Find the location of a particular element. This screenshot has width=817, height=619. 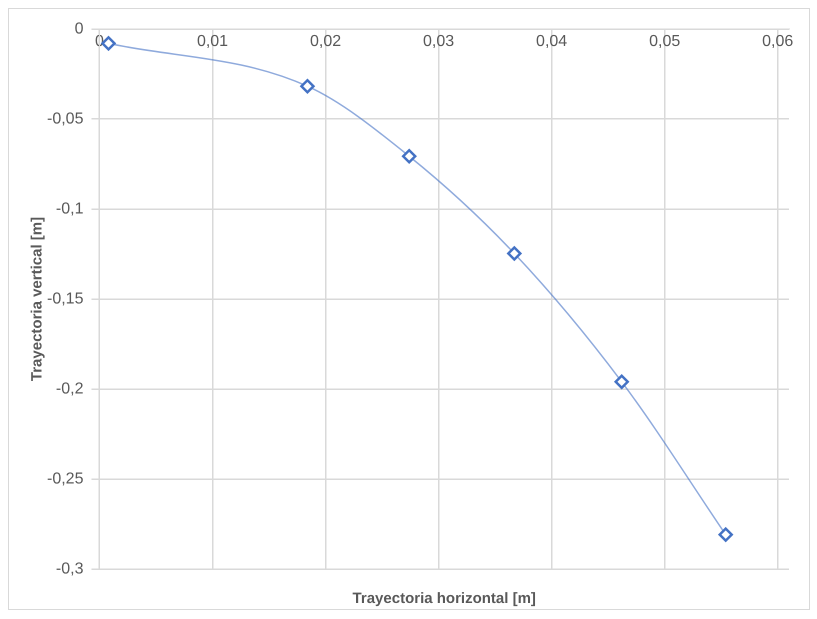

x-tick-label: 0,04 is located at coordinates (552, 41).